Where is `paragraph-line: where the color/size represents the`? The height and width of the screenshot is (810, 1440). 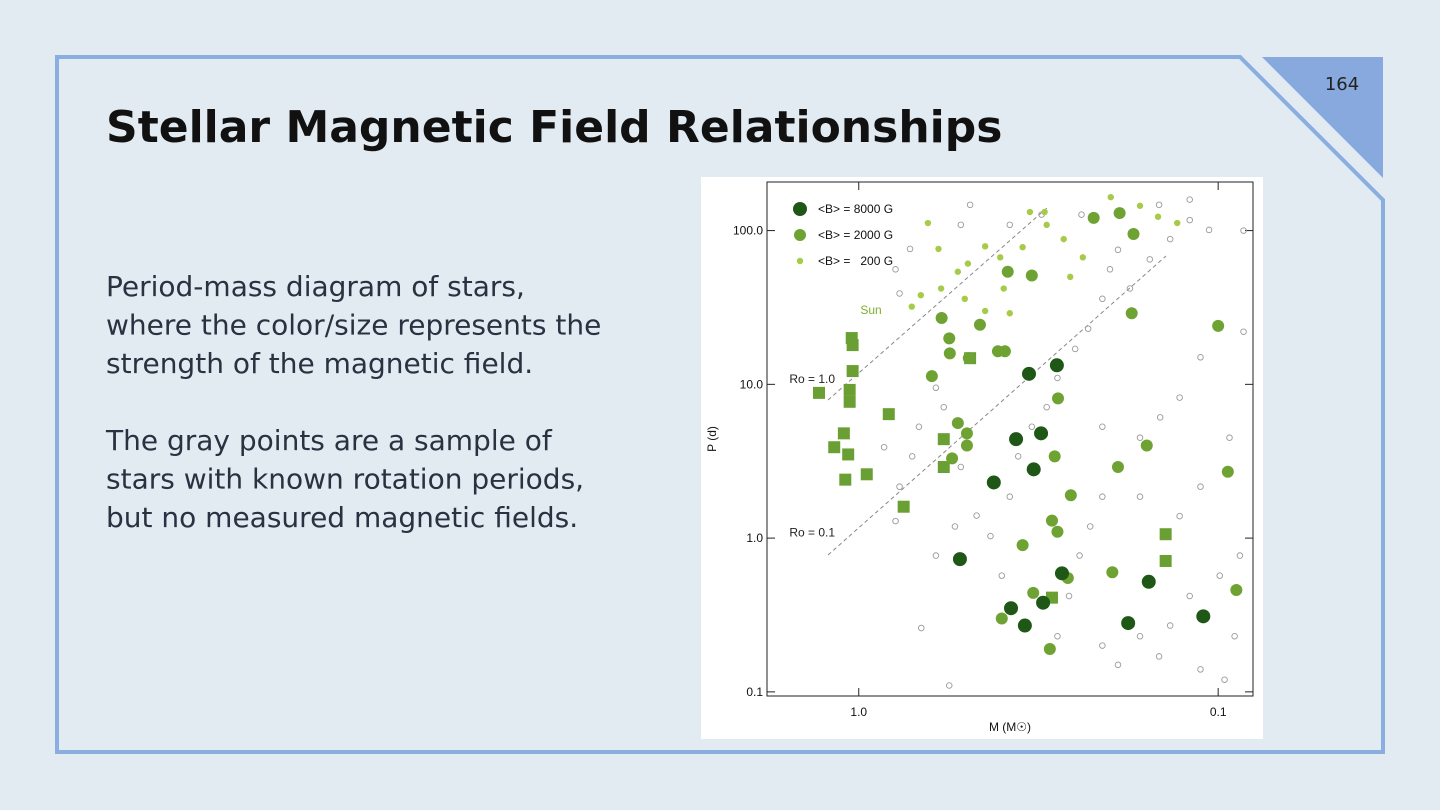 paragraph-line: where the color/size represents the is located at coordinates (353, 325).